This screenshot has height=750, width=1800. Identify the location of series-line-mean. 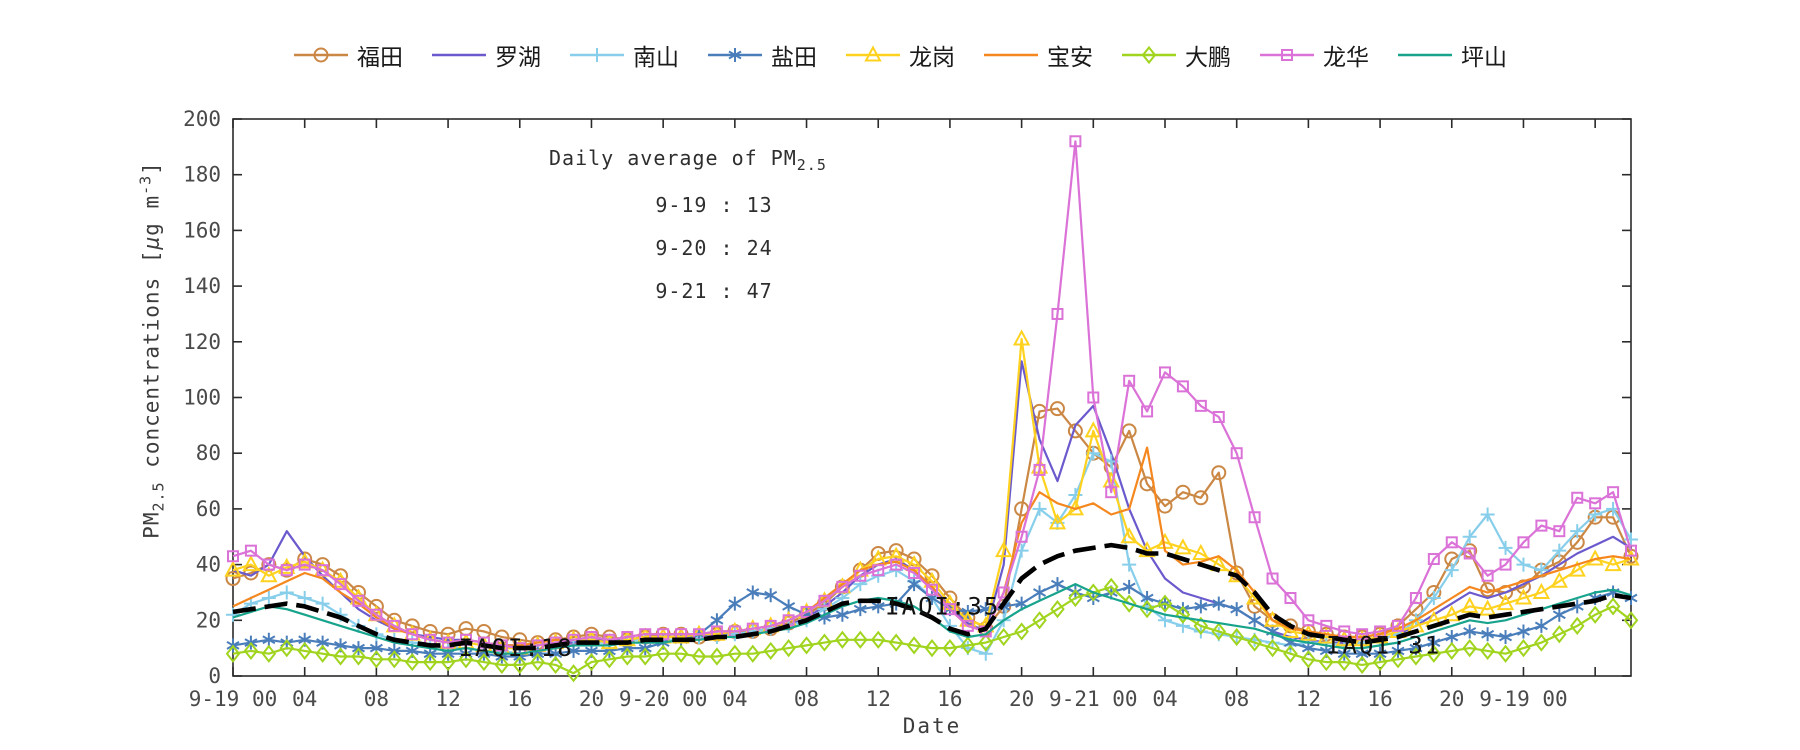
(932, 596).